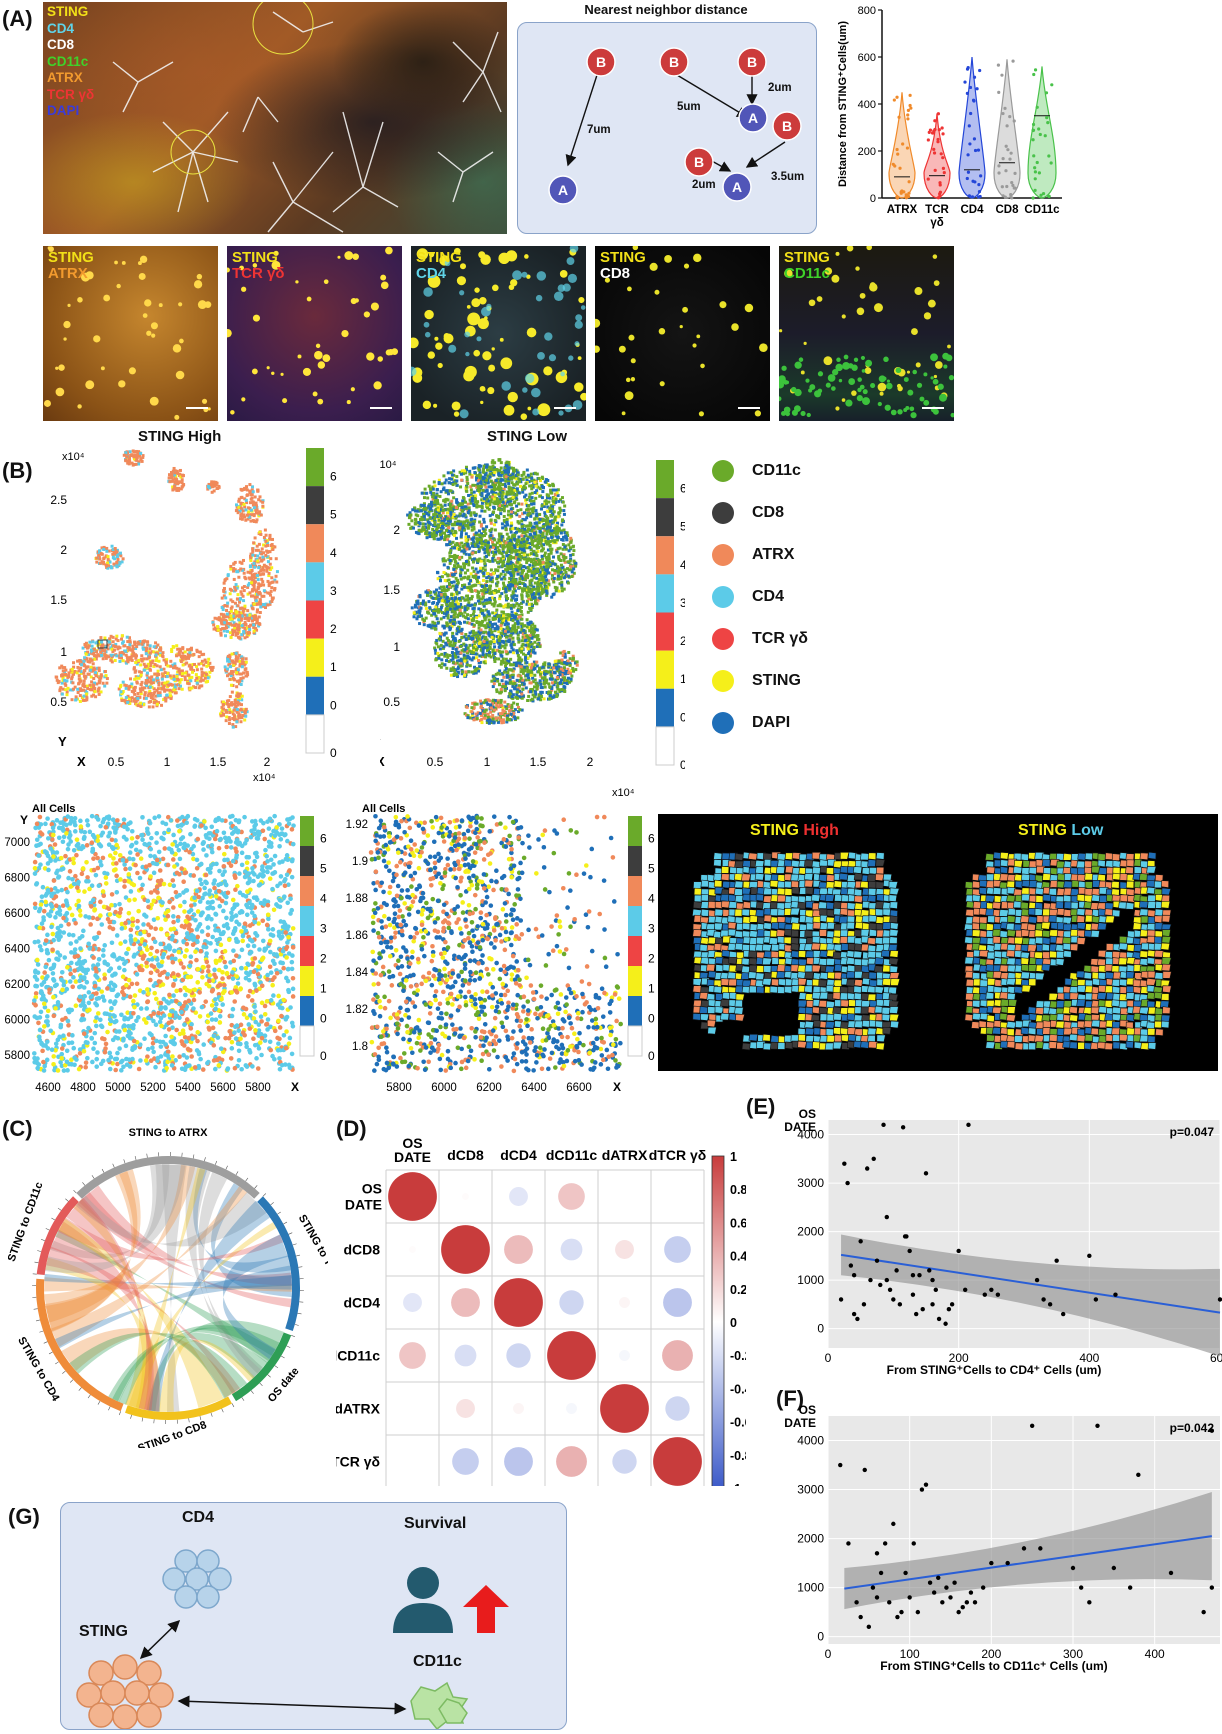 The width and height of the screenshot is (1222, 1734). I want to click on tile-label-sting: STING, so click(439, 258).